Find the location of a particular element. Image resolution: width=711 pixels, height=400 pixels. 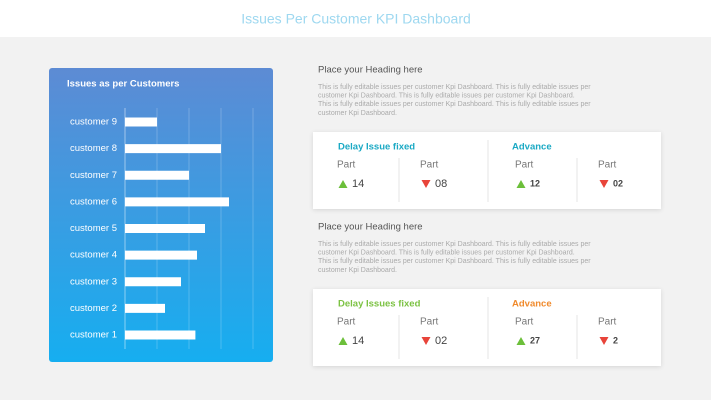

item-value: 2 is located at coordinates (615, 340).